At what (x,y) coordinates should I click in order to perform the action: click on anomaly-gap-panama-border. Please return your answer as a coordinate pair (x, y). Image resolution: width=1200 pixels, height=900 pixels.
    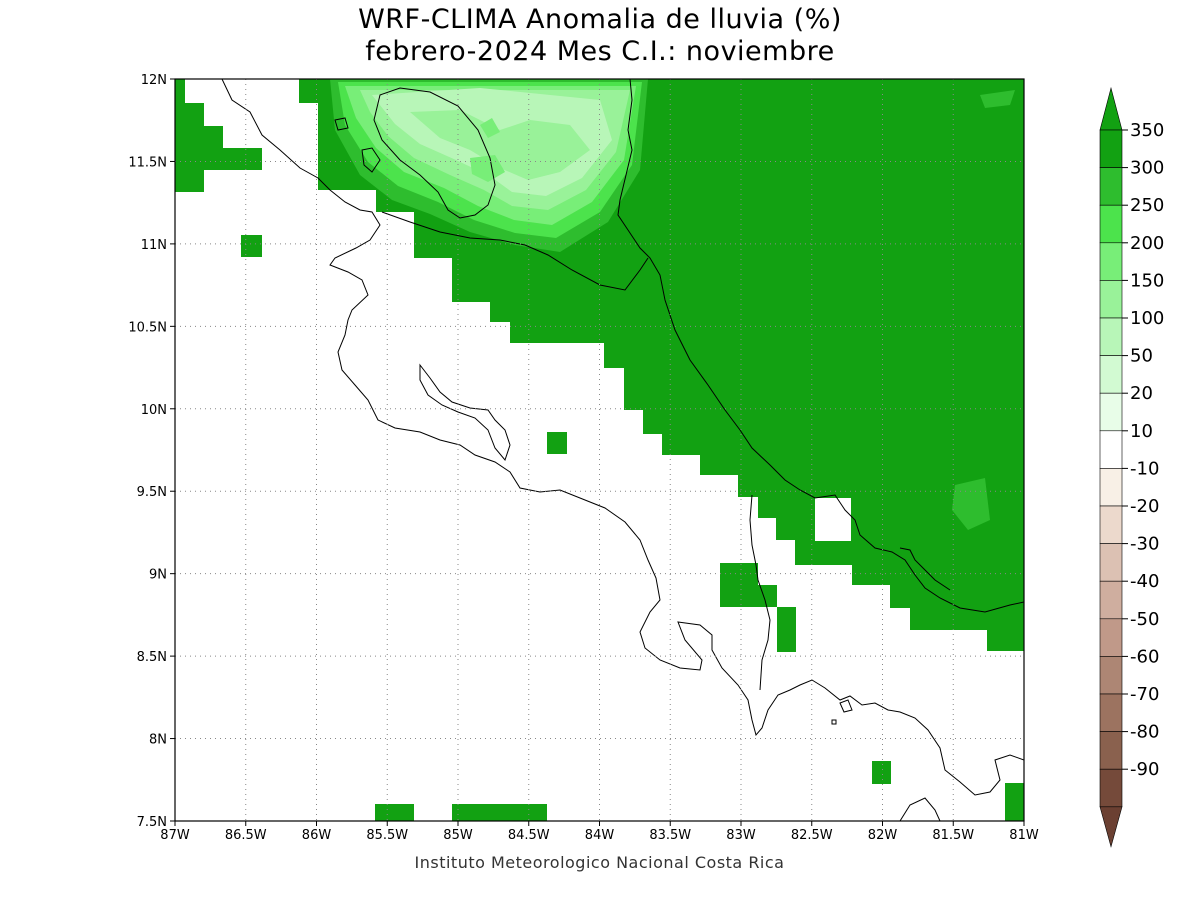
    Looking at the image, I should click on (833, 519).